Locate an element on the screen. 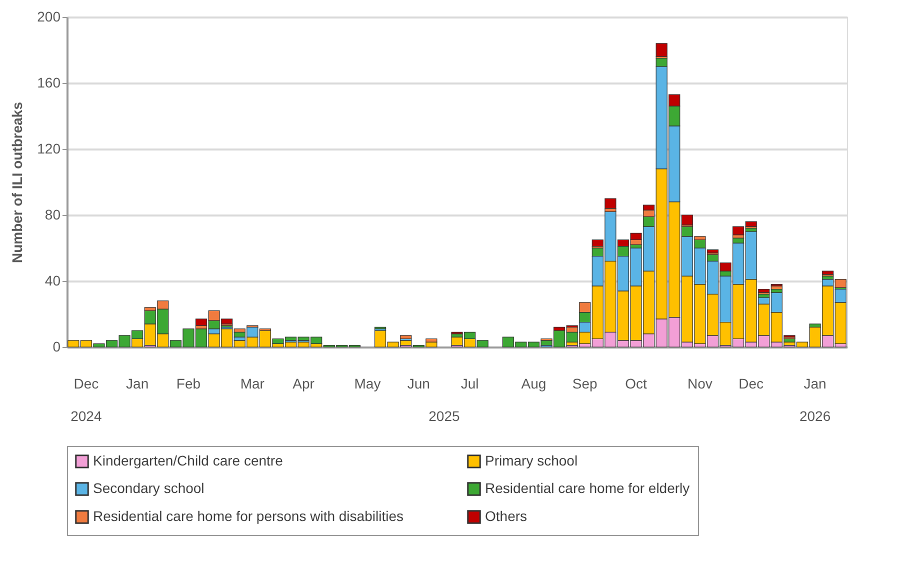  text: 2025 is located at coordinates (444, 416).